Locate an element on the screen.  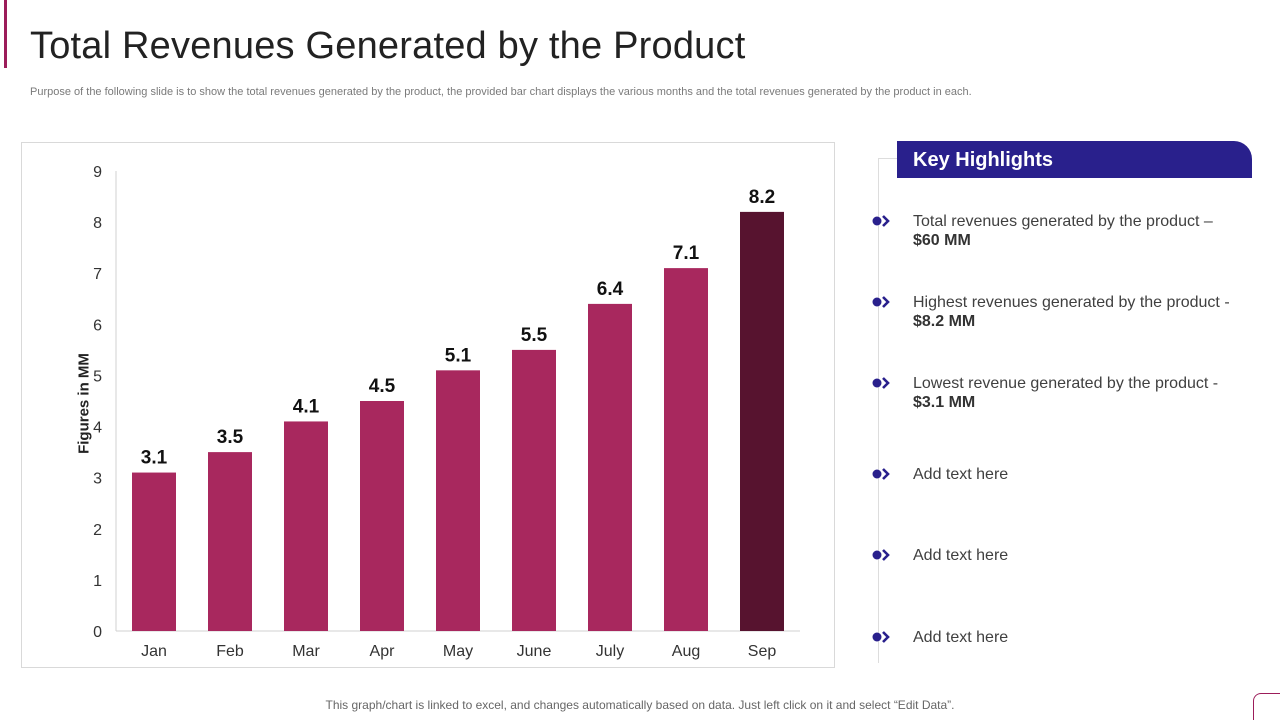
title-accent-bar is located at coordinates (5, 34).